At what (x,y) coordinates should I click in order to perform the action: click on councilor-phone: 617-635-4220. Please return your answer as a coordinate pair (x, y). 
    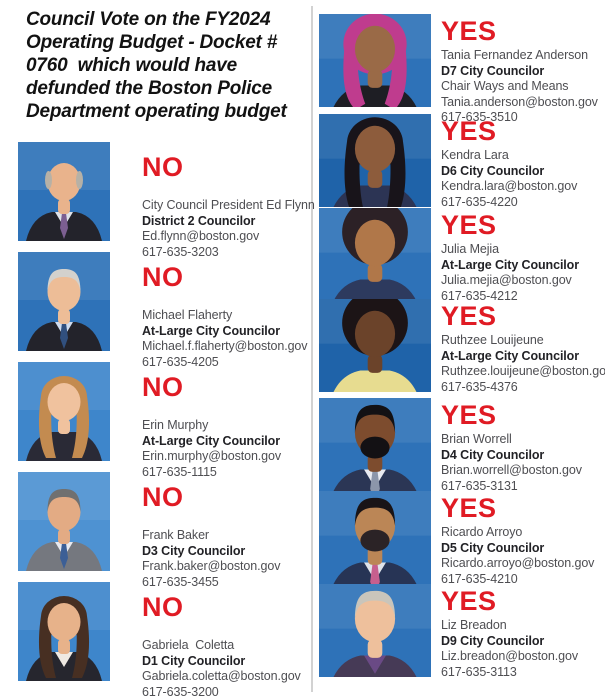
    Looking at the image, I should click on (479, 201).